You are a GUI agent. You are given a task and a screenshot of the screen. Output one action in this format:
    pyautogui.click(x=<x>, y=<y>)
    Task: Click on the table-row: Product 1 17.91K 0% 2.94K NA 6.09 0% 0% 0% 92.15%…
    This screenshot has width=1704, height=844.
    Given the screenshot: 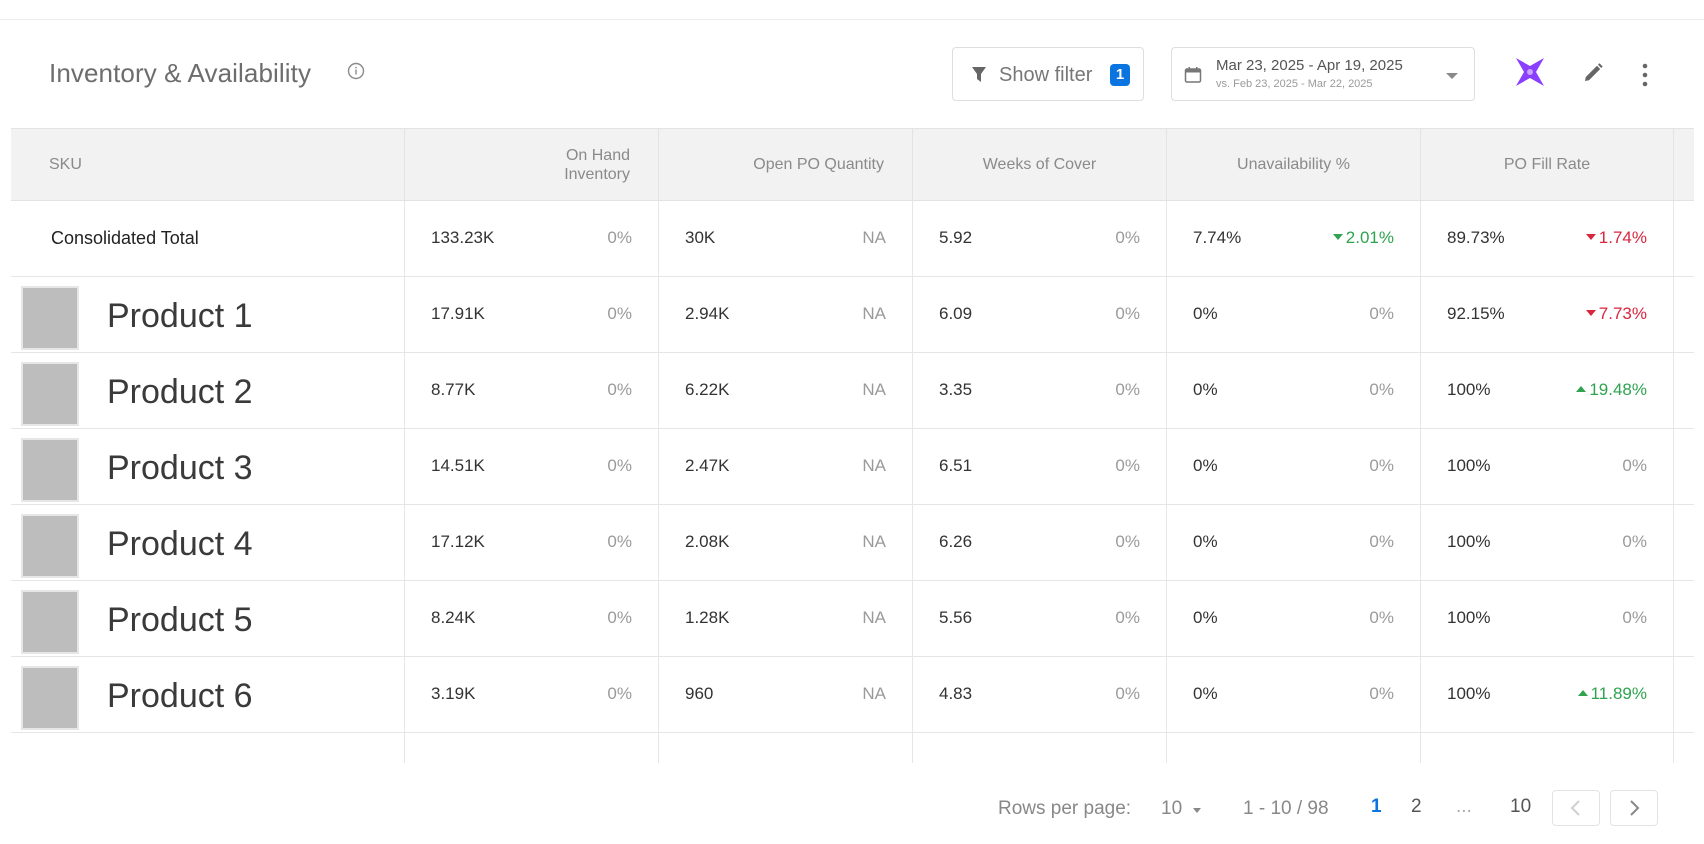 What is the action you would take?
    pyautogui.click(x=852, y=315)
    